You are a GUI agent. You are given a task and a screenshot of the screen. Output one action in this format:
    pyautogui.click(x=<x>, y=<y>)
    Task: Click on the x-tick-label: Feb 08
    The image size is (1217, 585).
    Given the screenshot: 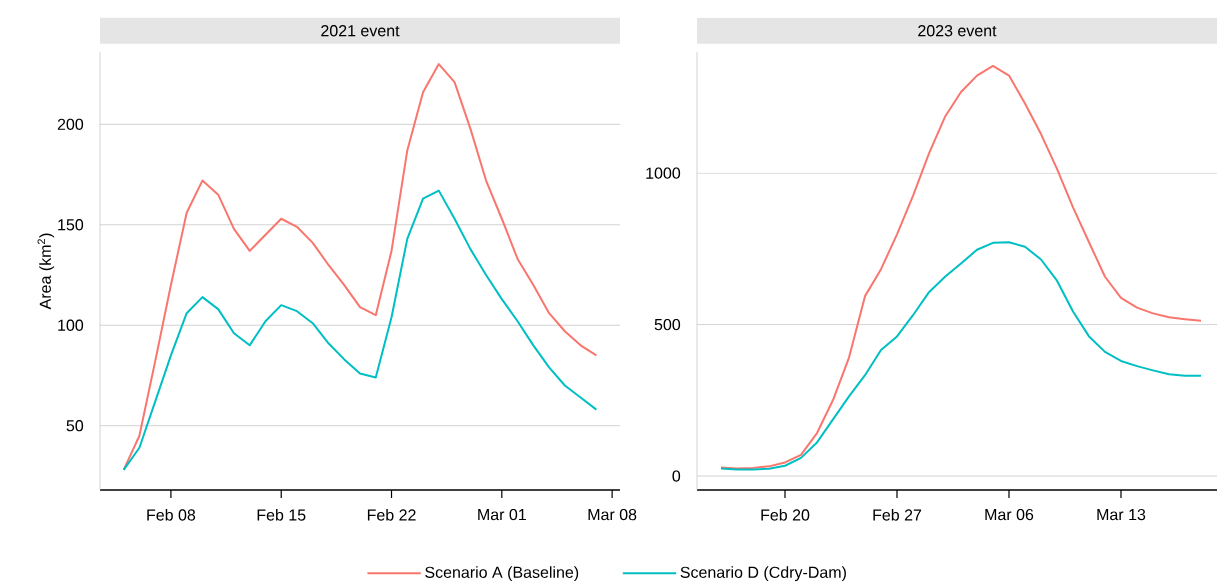 What is the action you would take?
    pyautogui.click(x=171, y=514)
    